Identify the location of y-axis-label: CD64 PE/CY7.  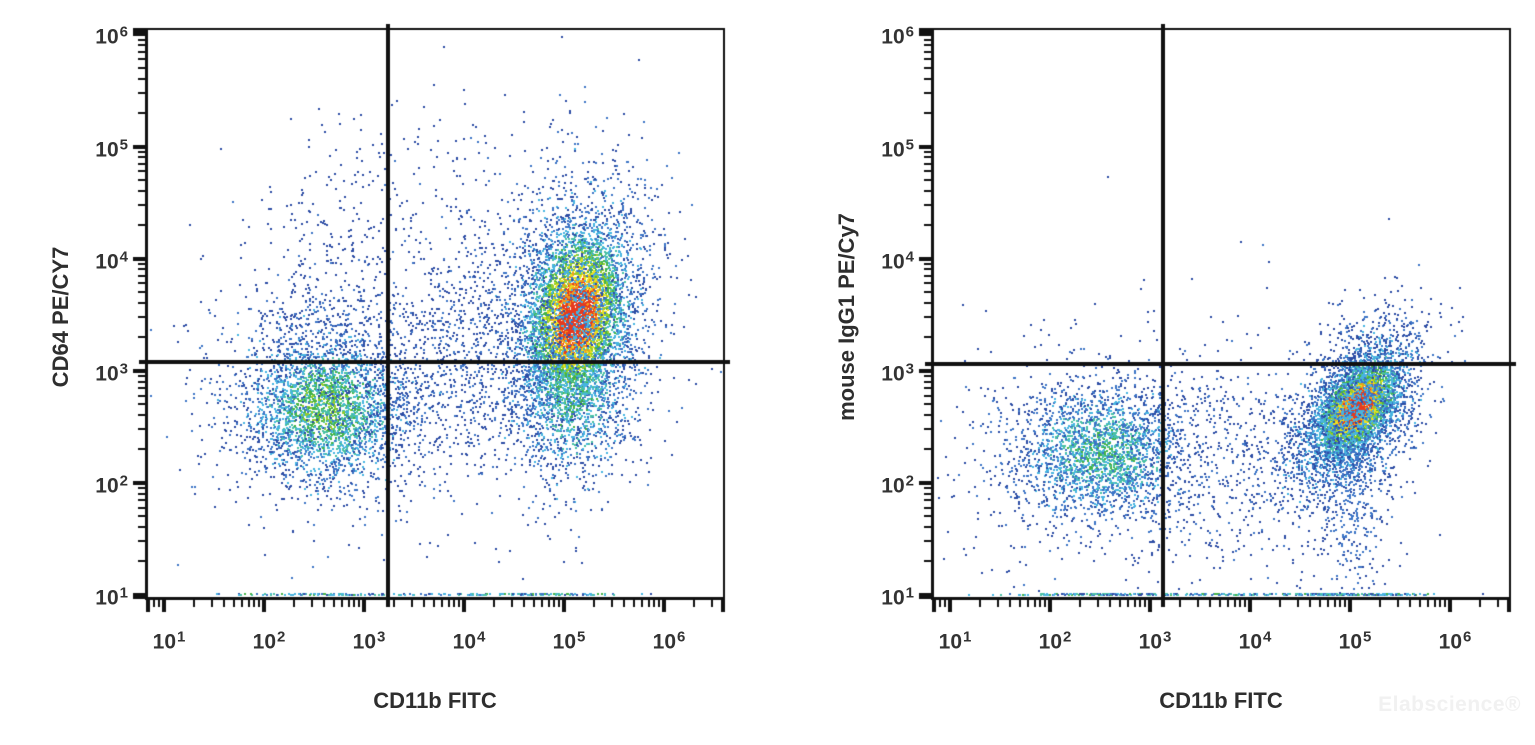
(60, 317).